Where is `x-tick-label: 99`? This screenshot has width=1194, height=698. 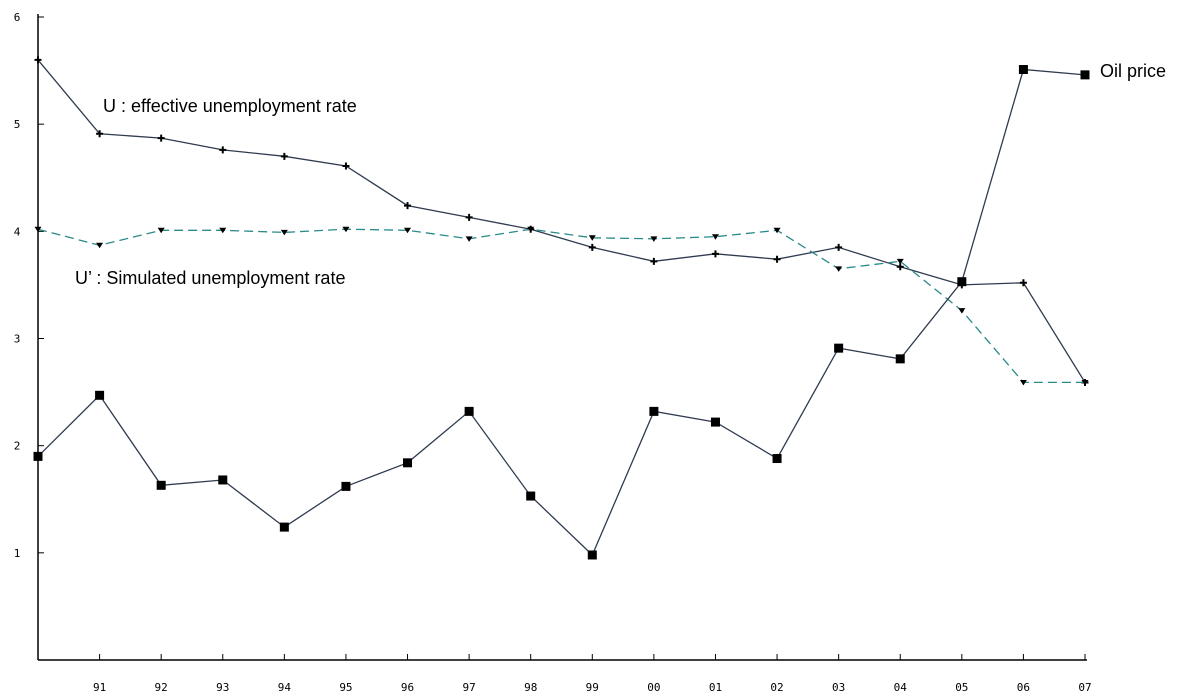
x-tick-label: 99 is located at coordinates (592, 687).